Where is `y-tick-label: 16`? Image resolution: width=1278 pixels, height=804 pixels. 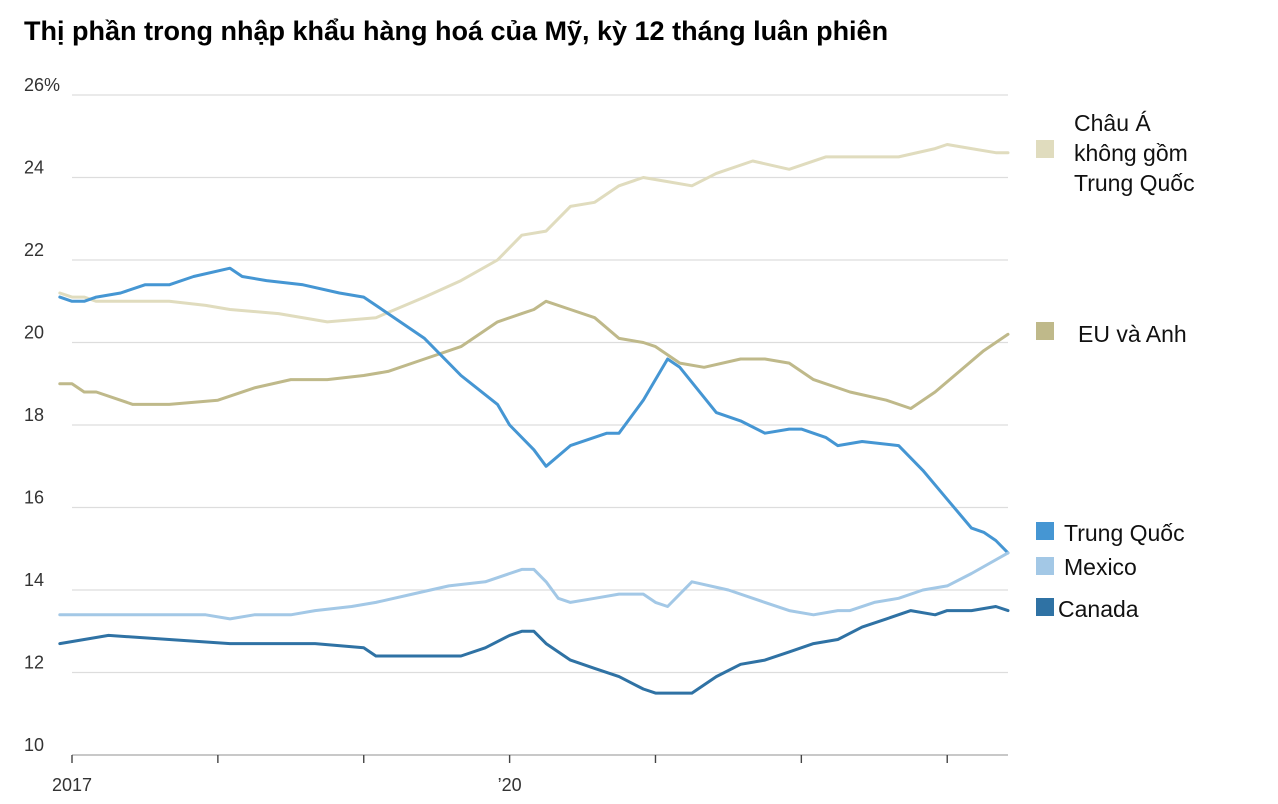
y-tick-label: 16 is located at coordinates (34, 498).